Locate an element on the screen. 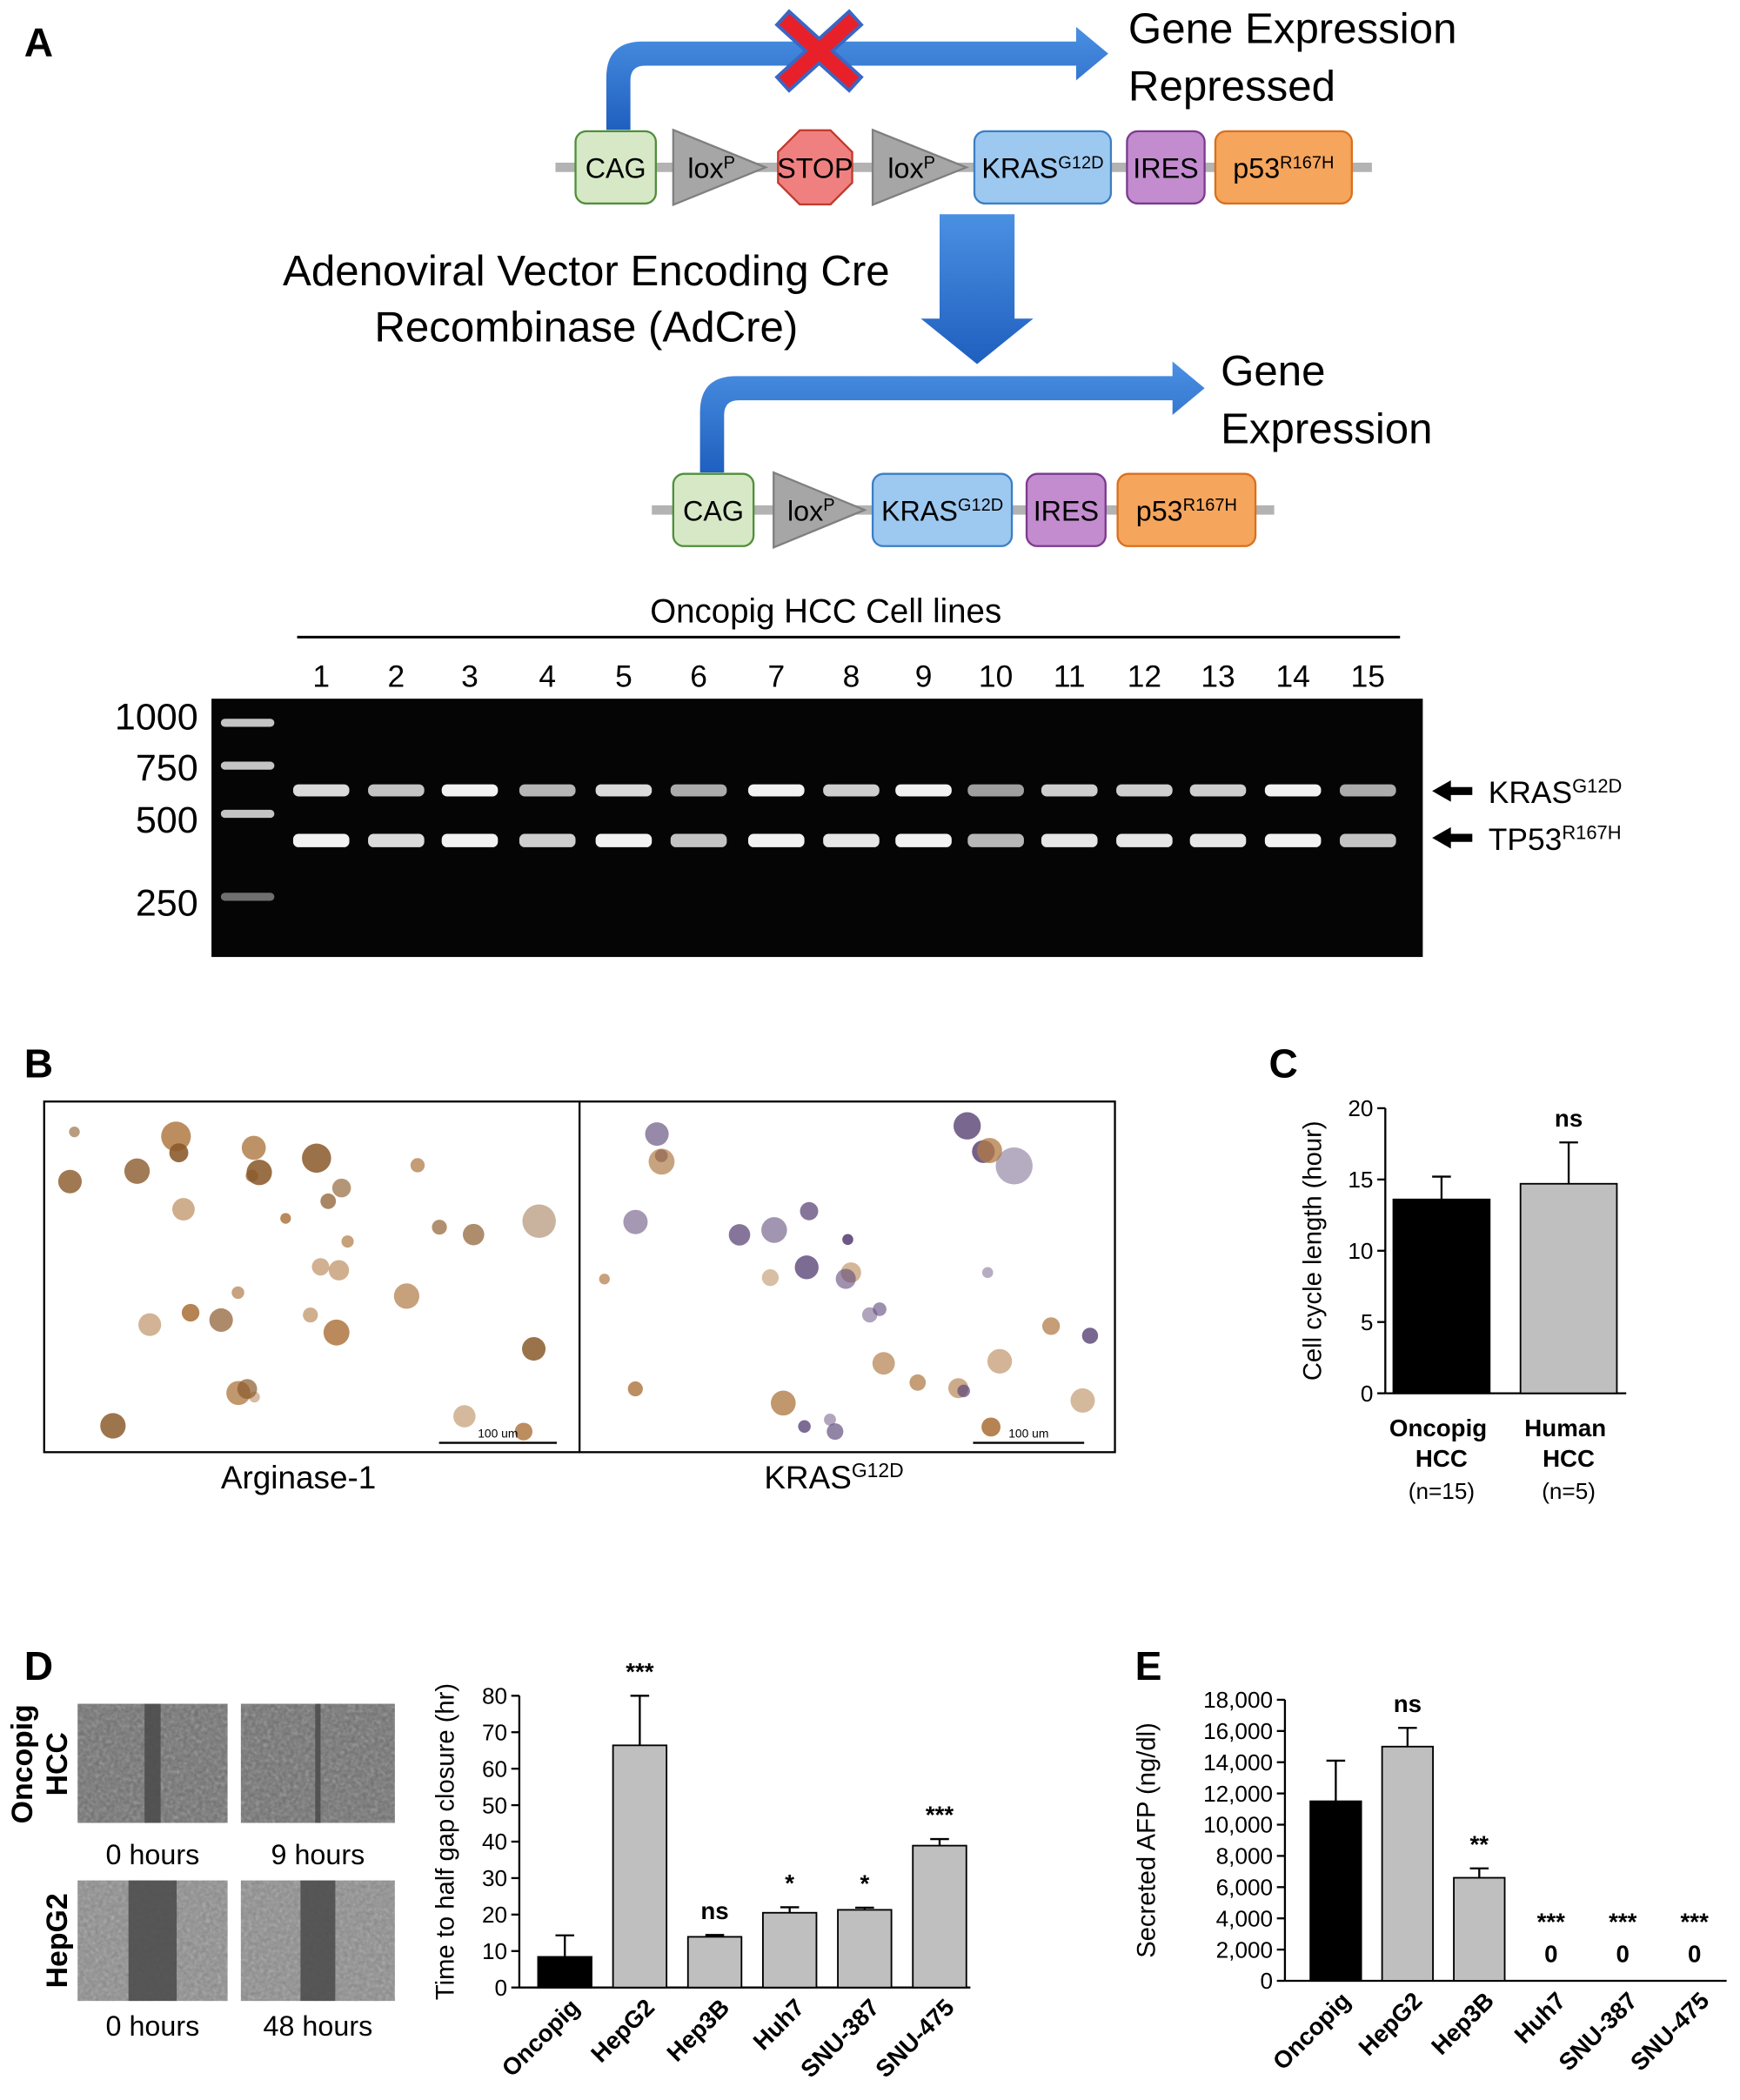  element-label-main: CAG is located at coordinates (616, 168).